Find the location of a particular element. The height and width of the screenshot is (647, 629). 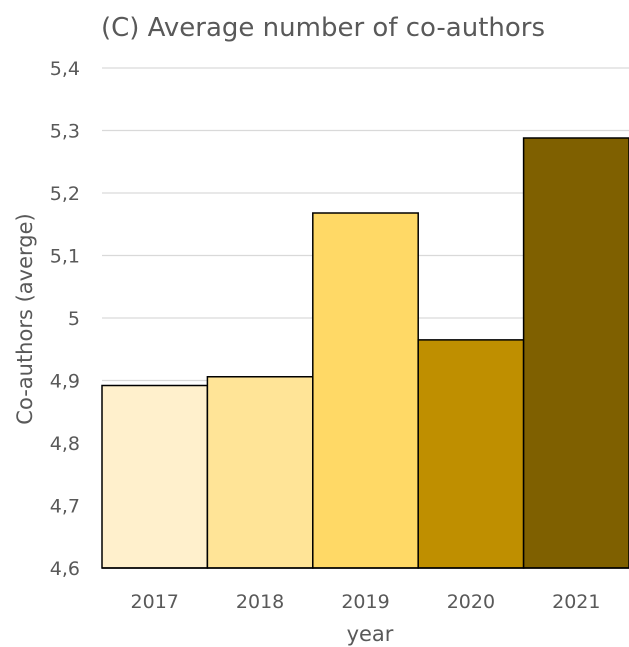

x-axis-title: year is located at coordinates (370, 634).